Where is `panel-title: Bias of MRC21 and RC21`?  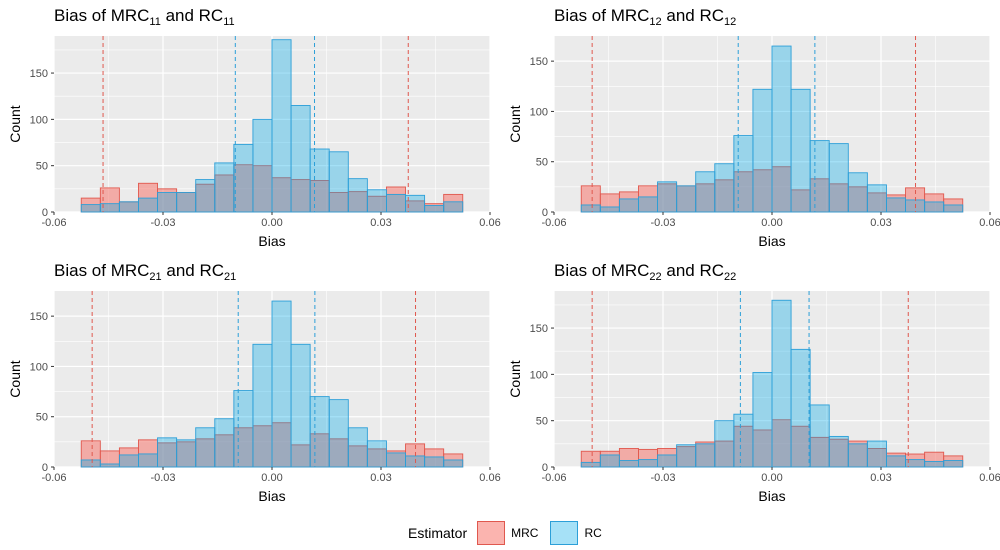
panel-title: Bias of MRC21 and RC21 is located at coordinates (145, 272).